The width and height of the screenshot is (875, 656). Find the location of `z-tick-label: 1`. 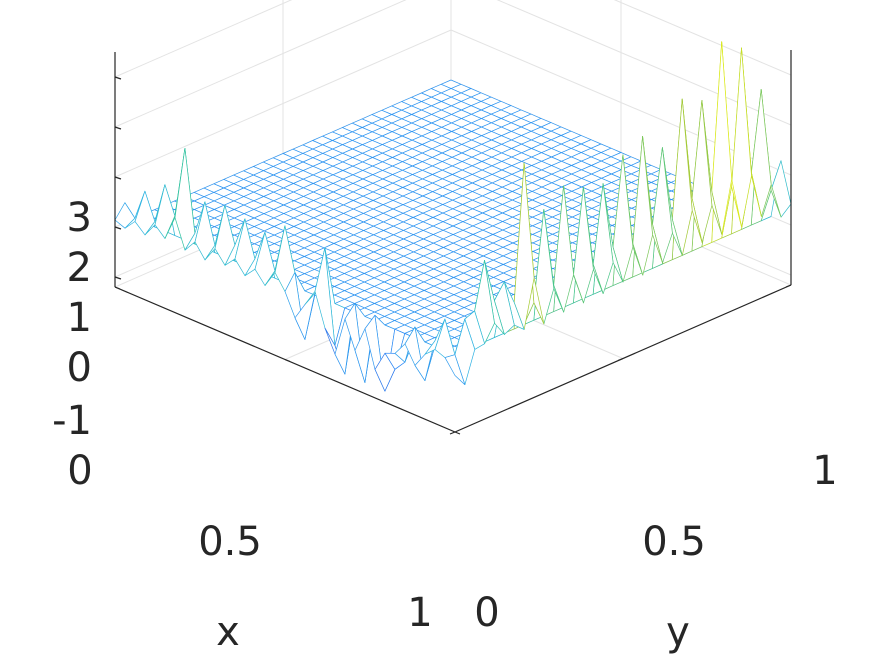

z-tick-label: 1 is located at coordinates (79, 318).